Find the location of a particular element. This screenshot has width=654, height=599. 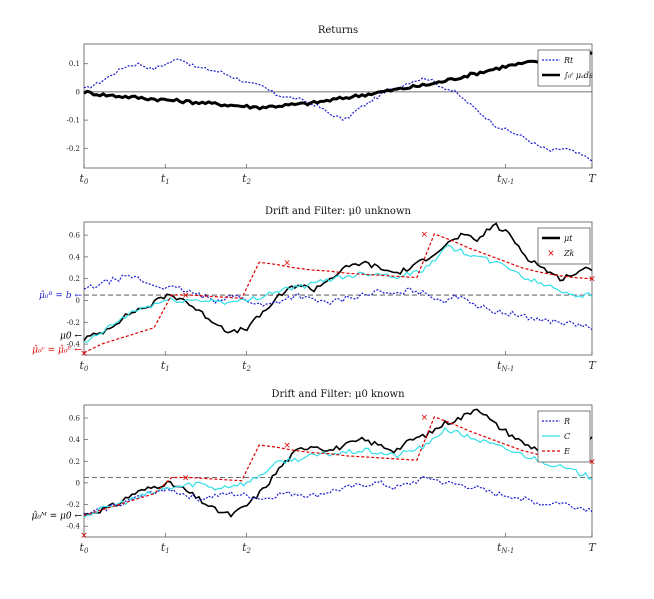

legend-label: μt is located at coordinates (568, 238).